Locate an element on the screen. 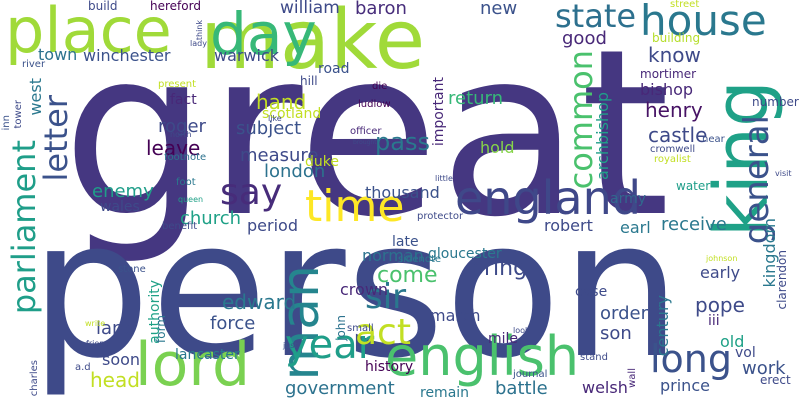 This screenshot has width=800, height=400. word-work: work is located at coordinates (764, 368).